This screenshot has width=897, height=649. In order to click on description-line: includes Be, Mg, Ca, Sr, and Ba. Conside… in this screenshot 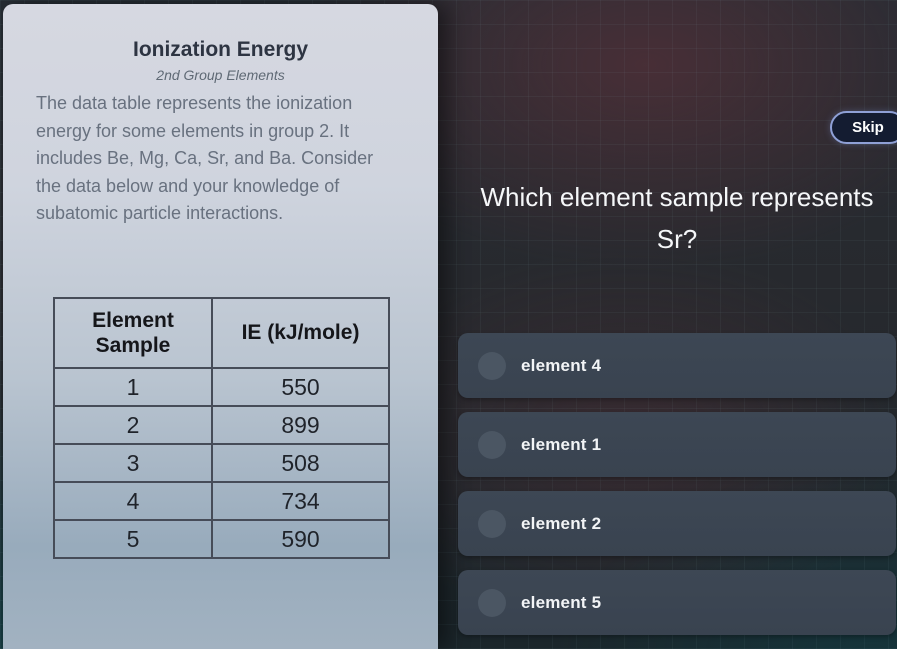, I will do `click(205, 158)`.